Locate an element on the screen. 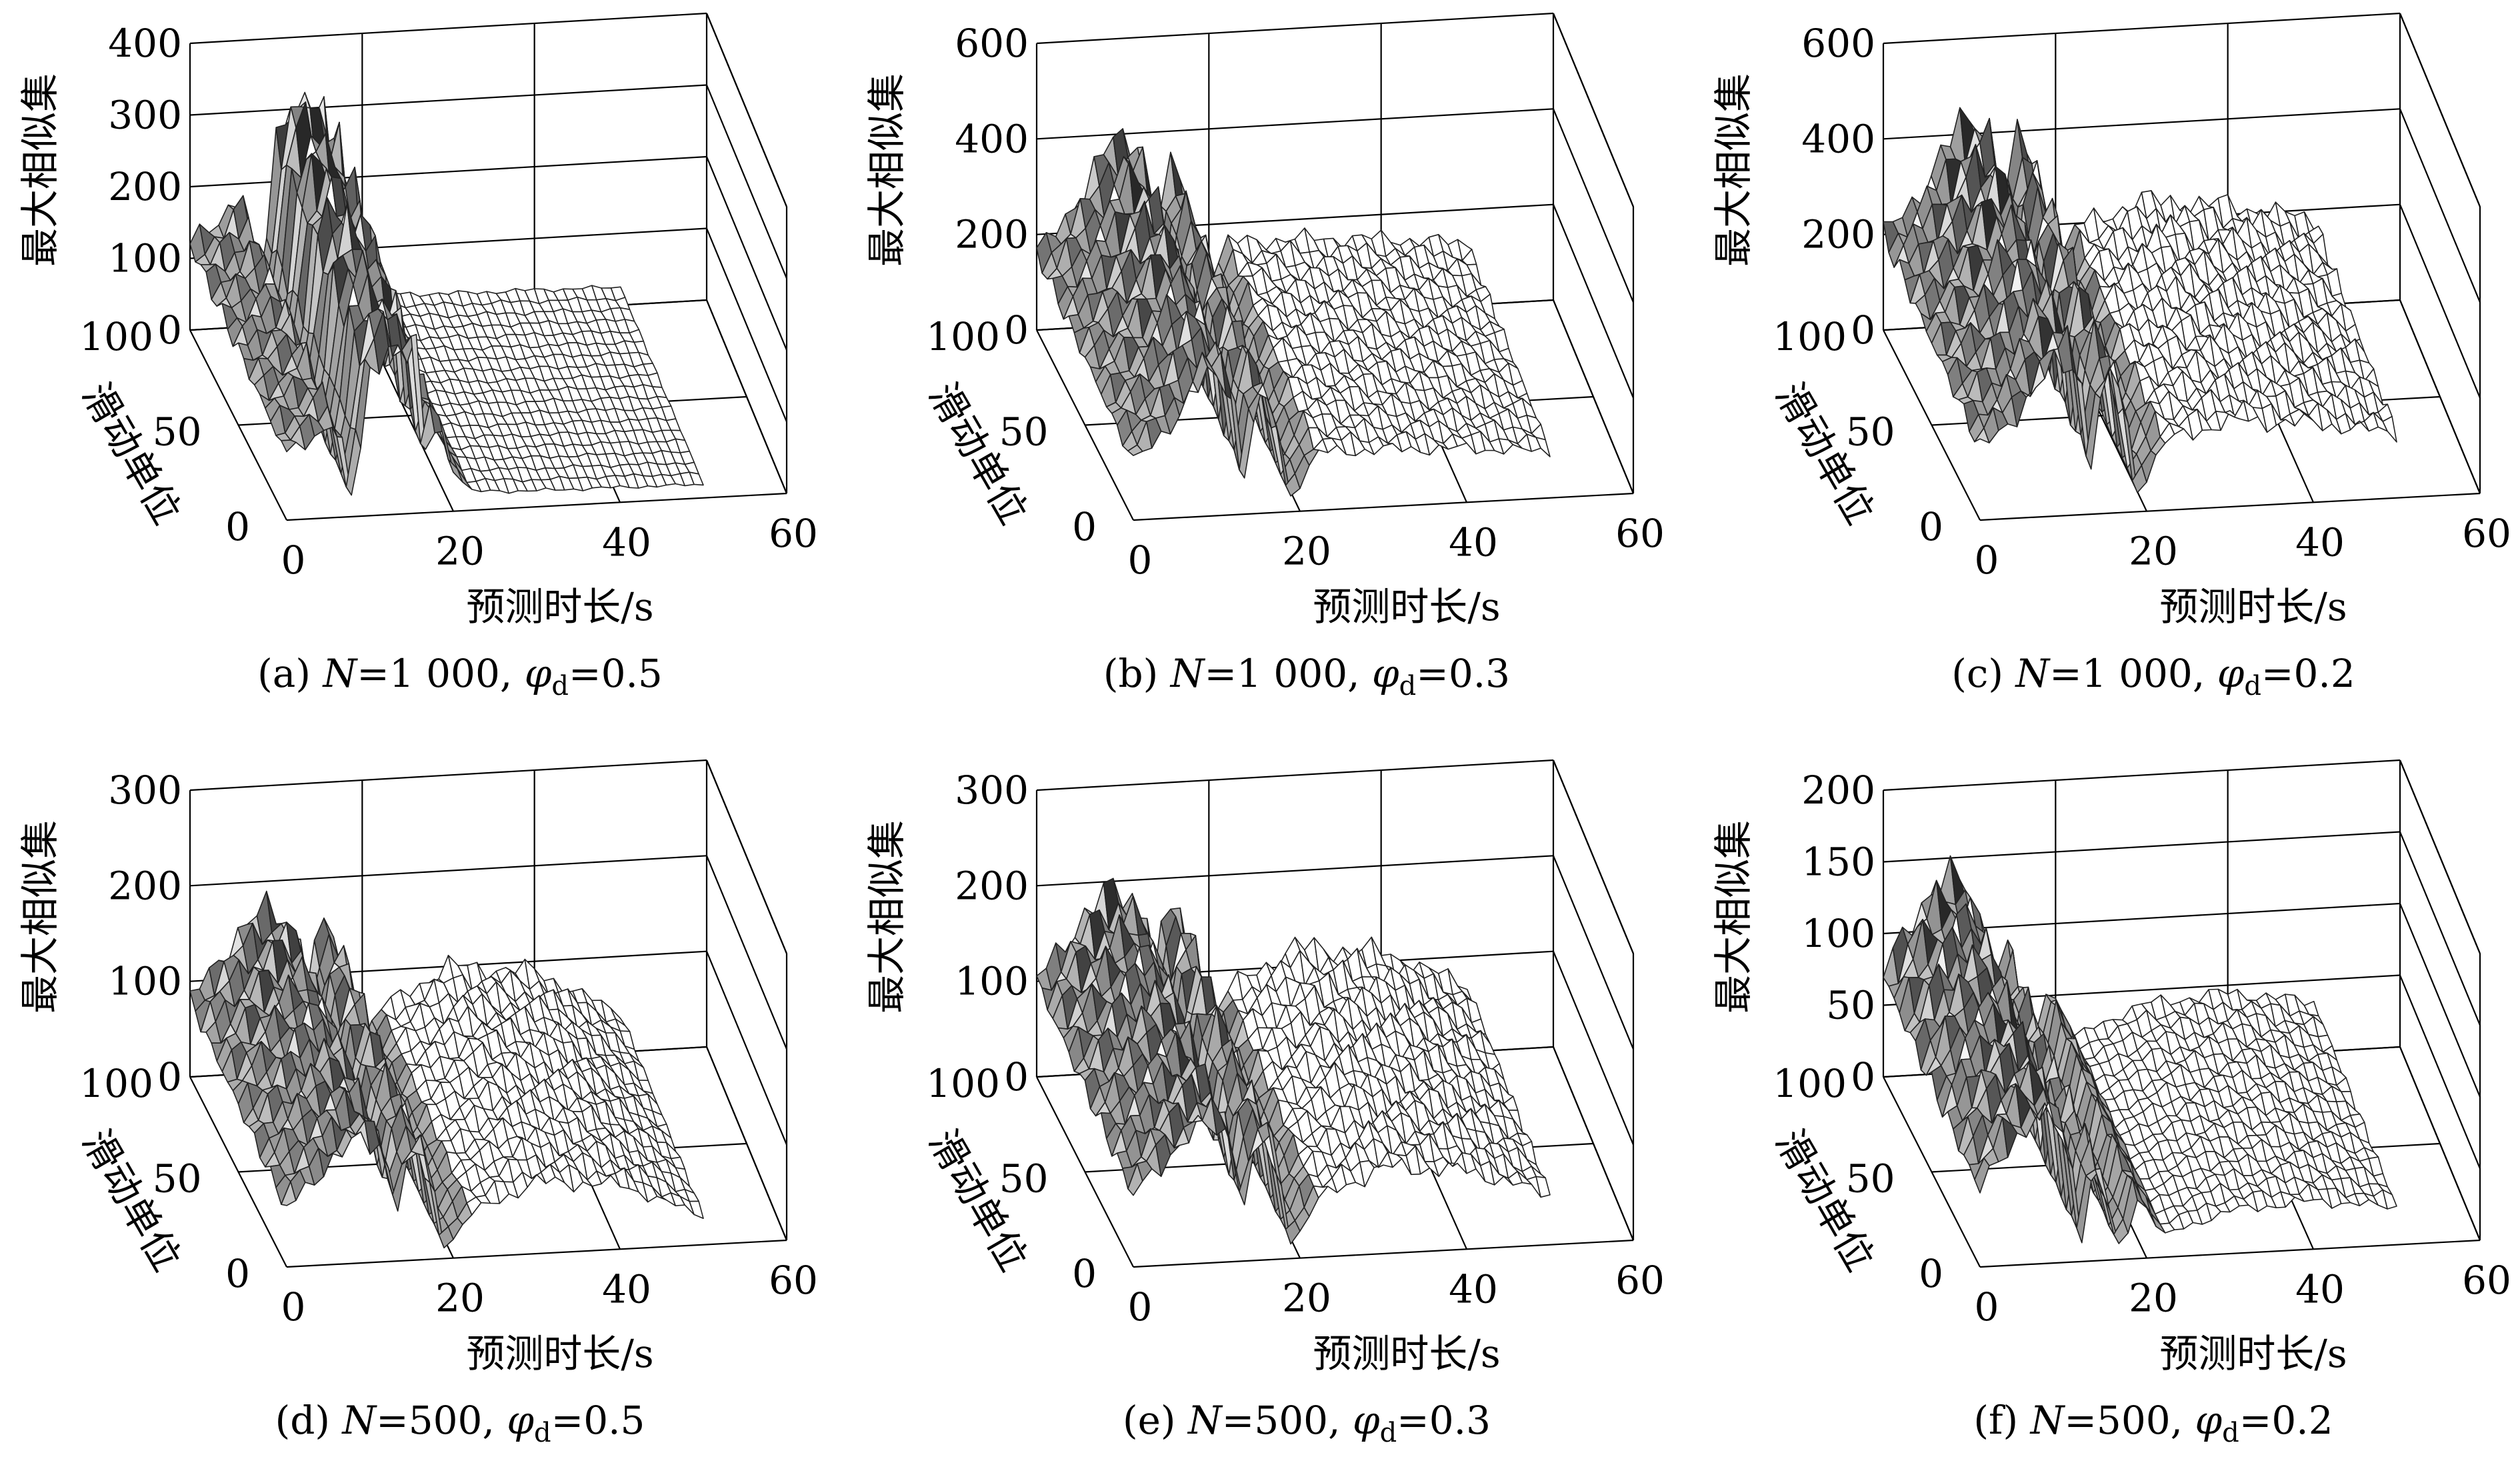 The width and height of the screenshot is (2520, 1465). x-tick-label: 40 is located at coordinates (2320, 542).